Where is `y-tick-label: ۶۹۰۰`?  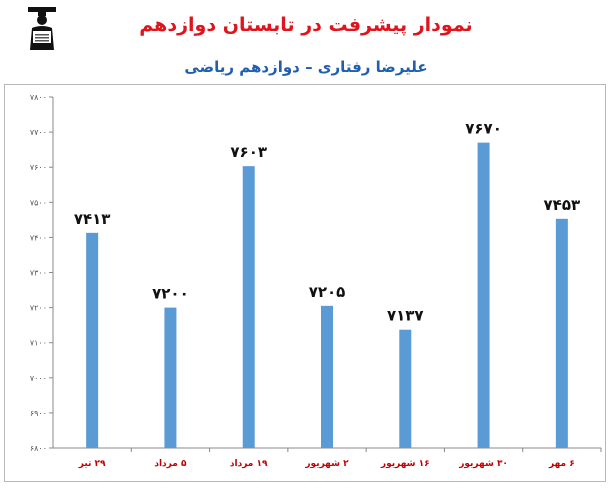 y-tick-label: ۶۹۰۰ is located at coordinates (38, 413).